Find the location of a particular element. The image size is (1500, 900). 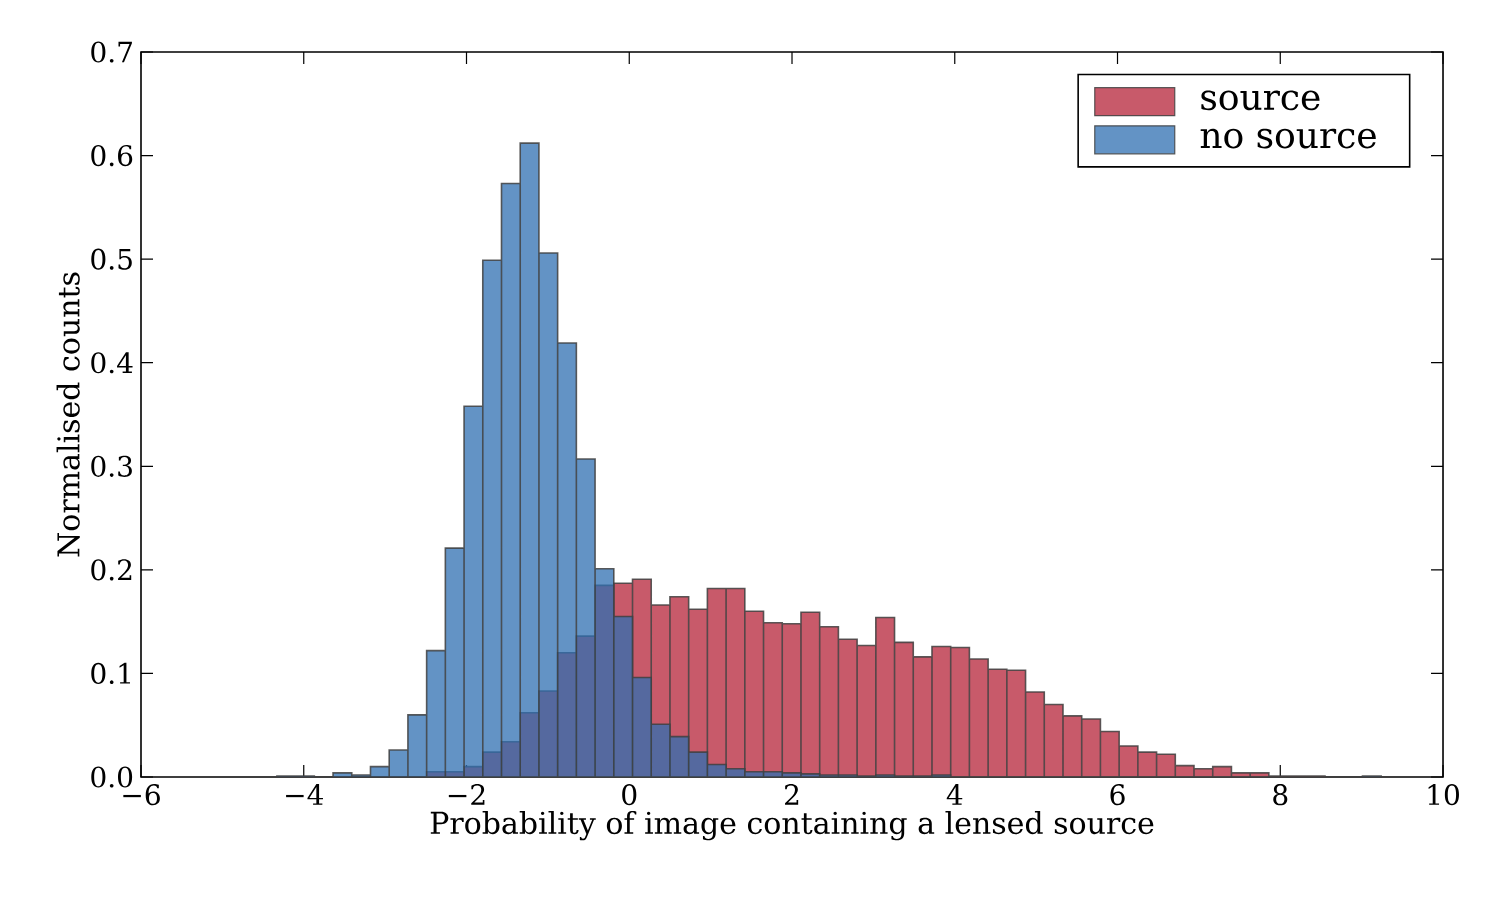

x-tick-label: 0 is located at coordinates (629, 795).